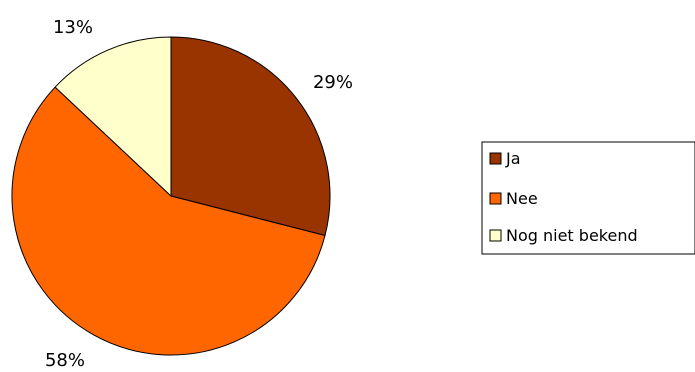 The image size is (695, 372). What do you see at coordinates (73, 27) in the screenshot?
I see `percent-label-nog-niet-bekend: 13%` at bounding box center [73, 27].